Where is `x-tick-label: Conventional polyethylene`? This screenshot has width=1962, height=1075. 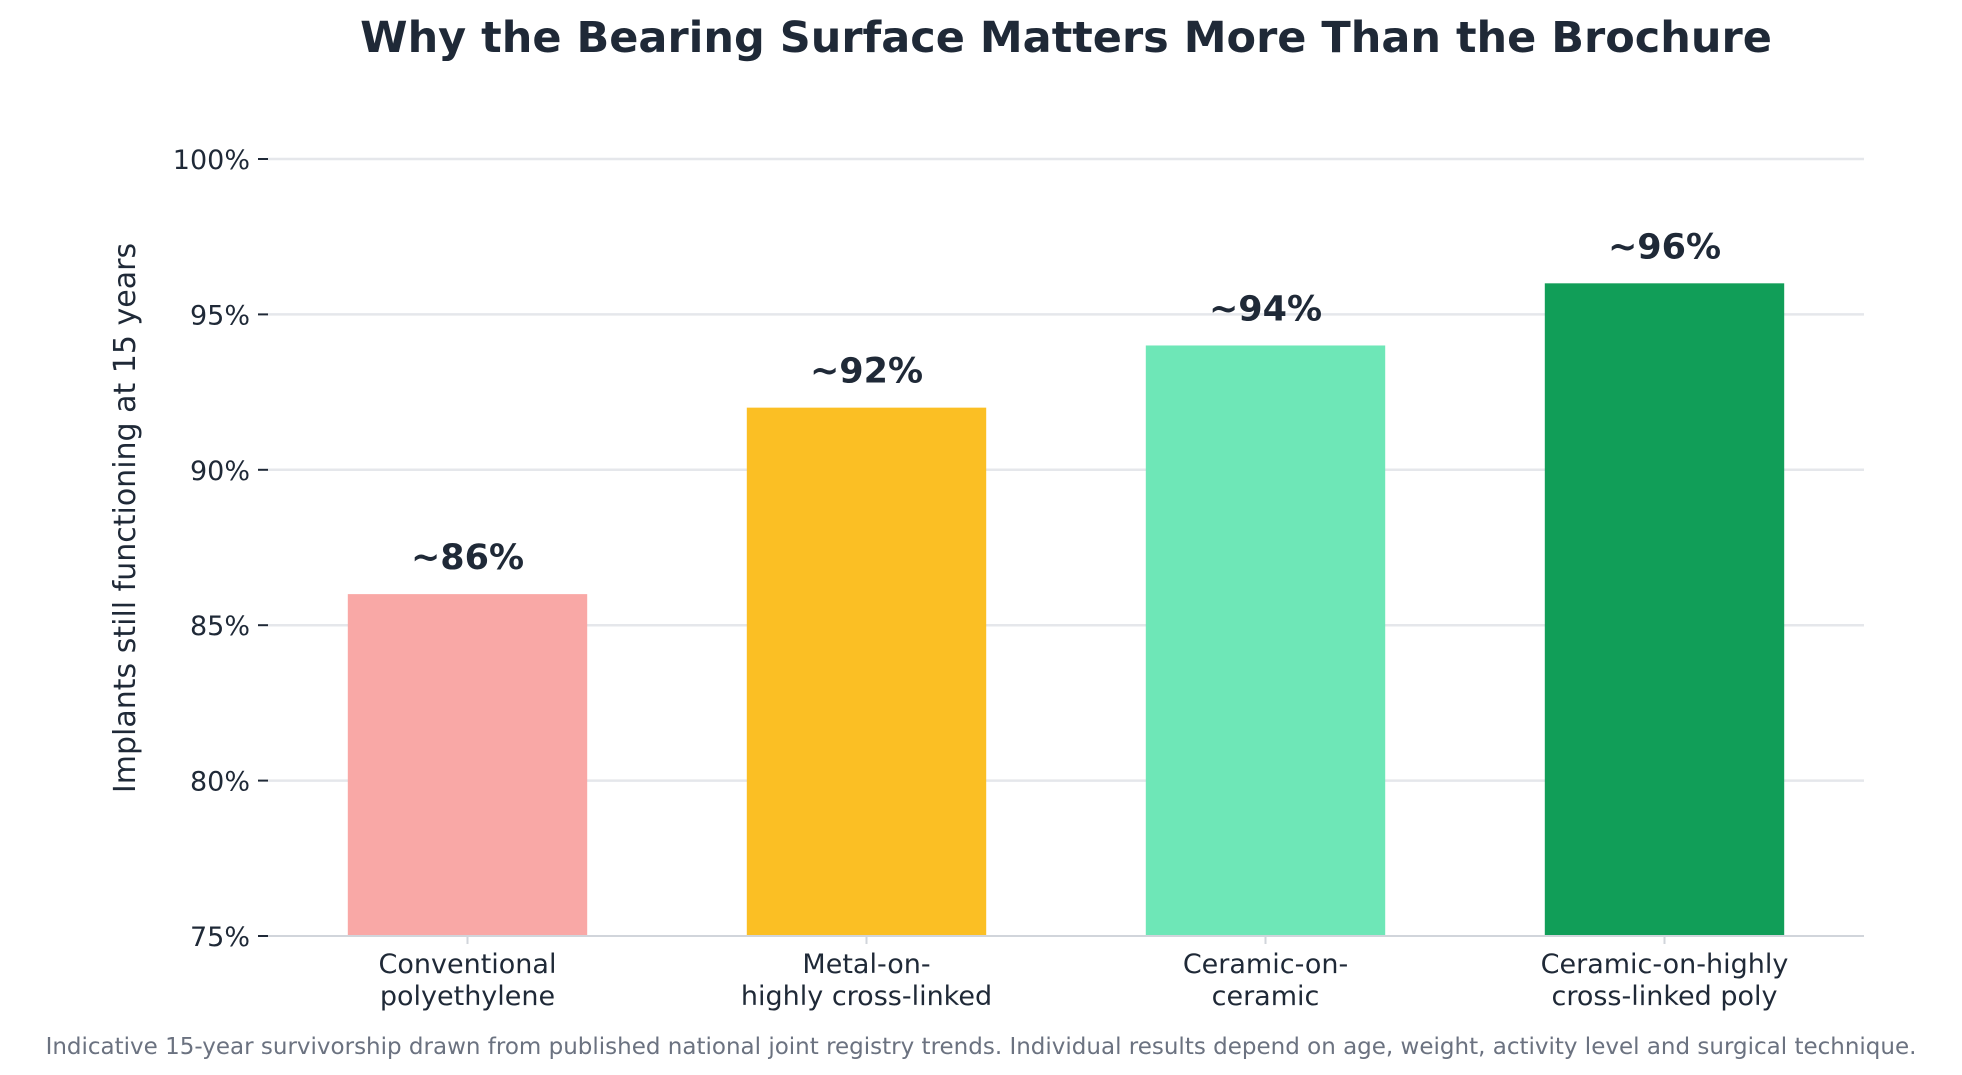 x-tick-label: Conventional polyethylene is located at coordinates (468, 980).